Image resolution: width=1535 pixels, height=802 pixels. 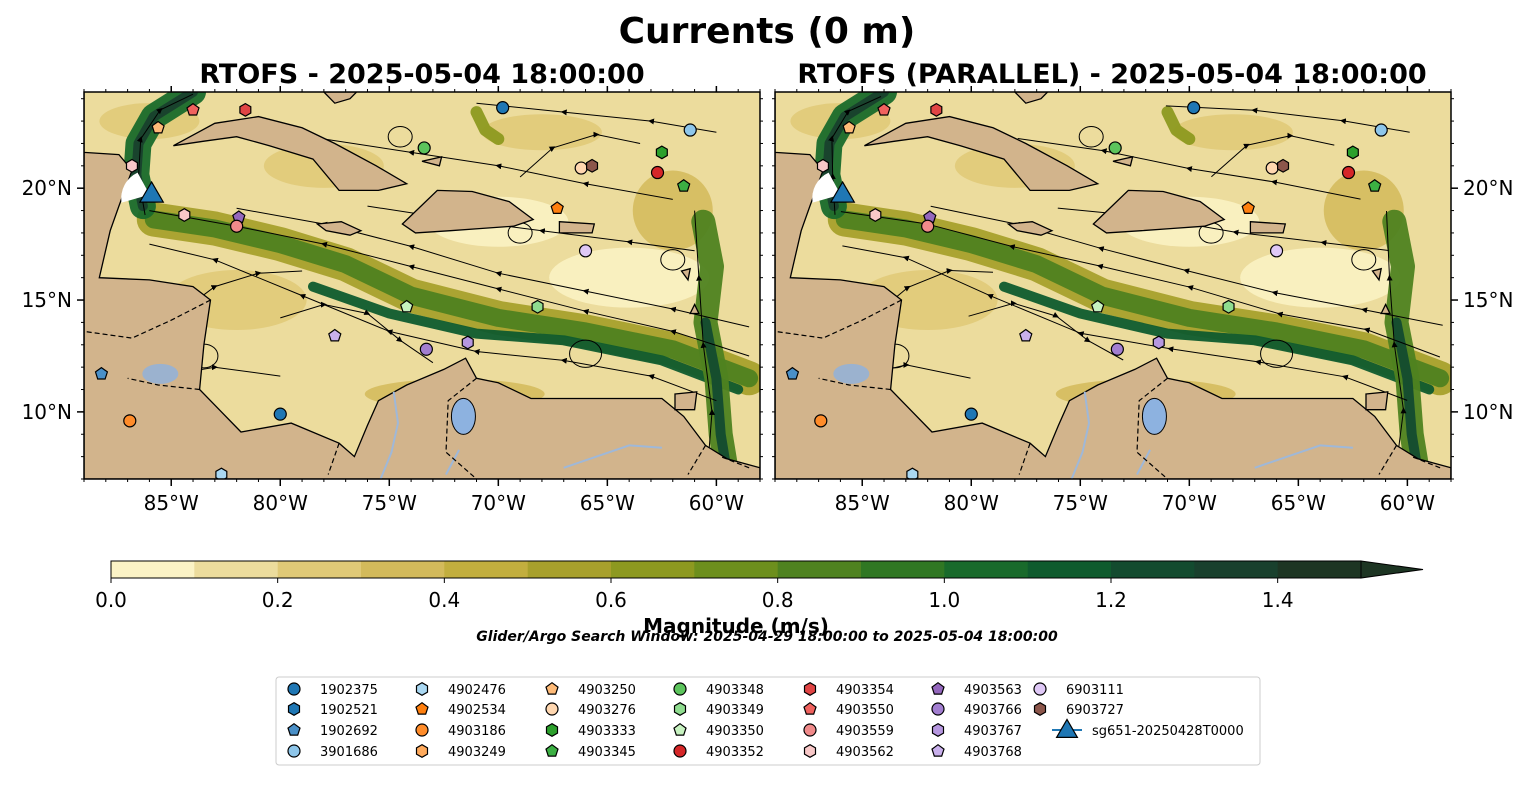 What do you see at coordinates (607, 731) in the screenshot?
I see `legend-label: 4903333` at bounding box center [607, 731].